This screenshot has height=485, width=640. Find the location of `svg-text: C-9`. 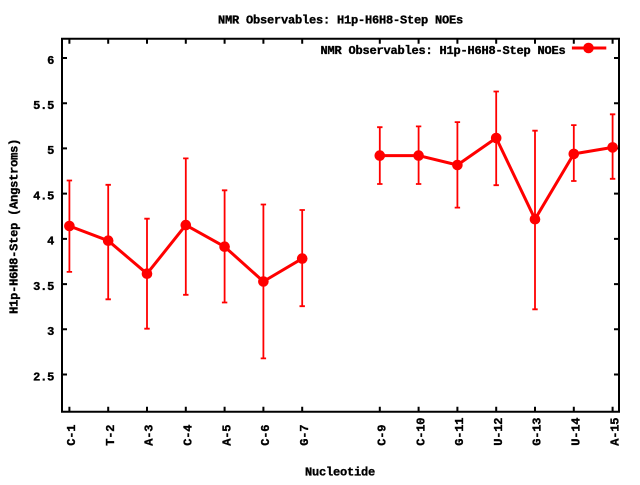

svg-text: C-9 is located at coordinates (383, 435).